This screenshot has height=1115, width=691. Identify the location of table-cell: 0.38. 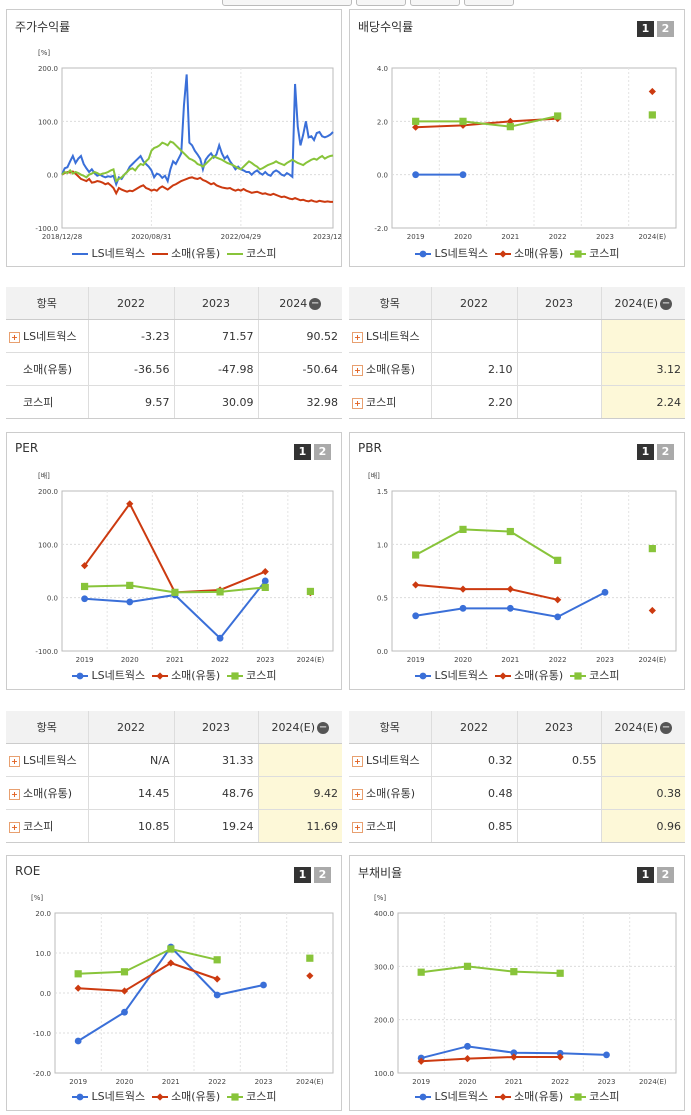
(642, 793).